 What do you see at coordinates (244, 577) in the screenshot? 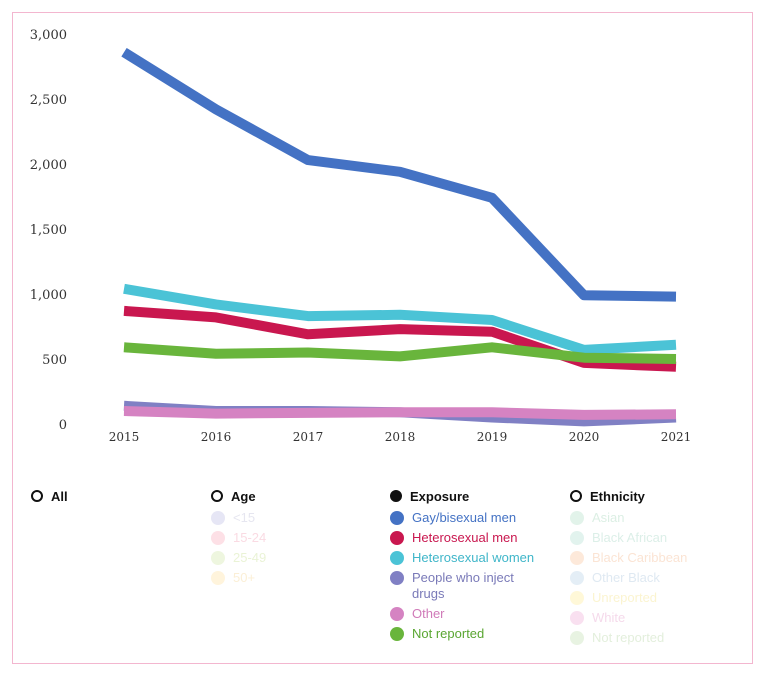
I see `legend-item-label: 50+` at bounding box center [244, 577].